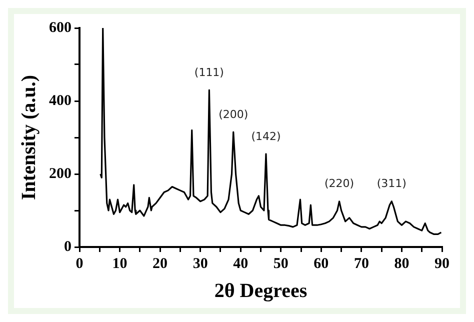 This screenshot has height=322, width=474. I want to click on x-tick-label: 80, so click(402, 264).